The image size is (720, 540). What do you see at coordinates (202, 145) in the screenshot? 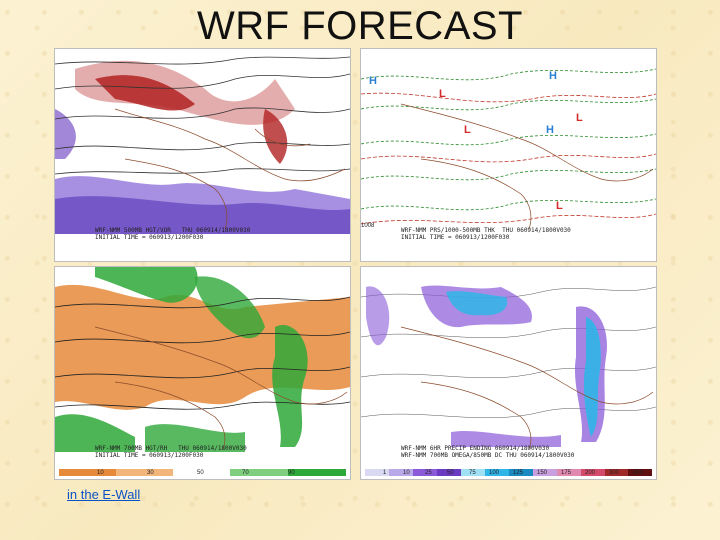
I see `vorticity-map-graphic` at bounding box center [202, 145].